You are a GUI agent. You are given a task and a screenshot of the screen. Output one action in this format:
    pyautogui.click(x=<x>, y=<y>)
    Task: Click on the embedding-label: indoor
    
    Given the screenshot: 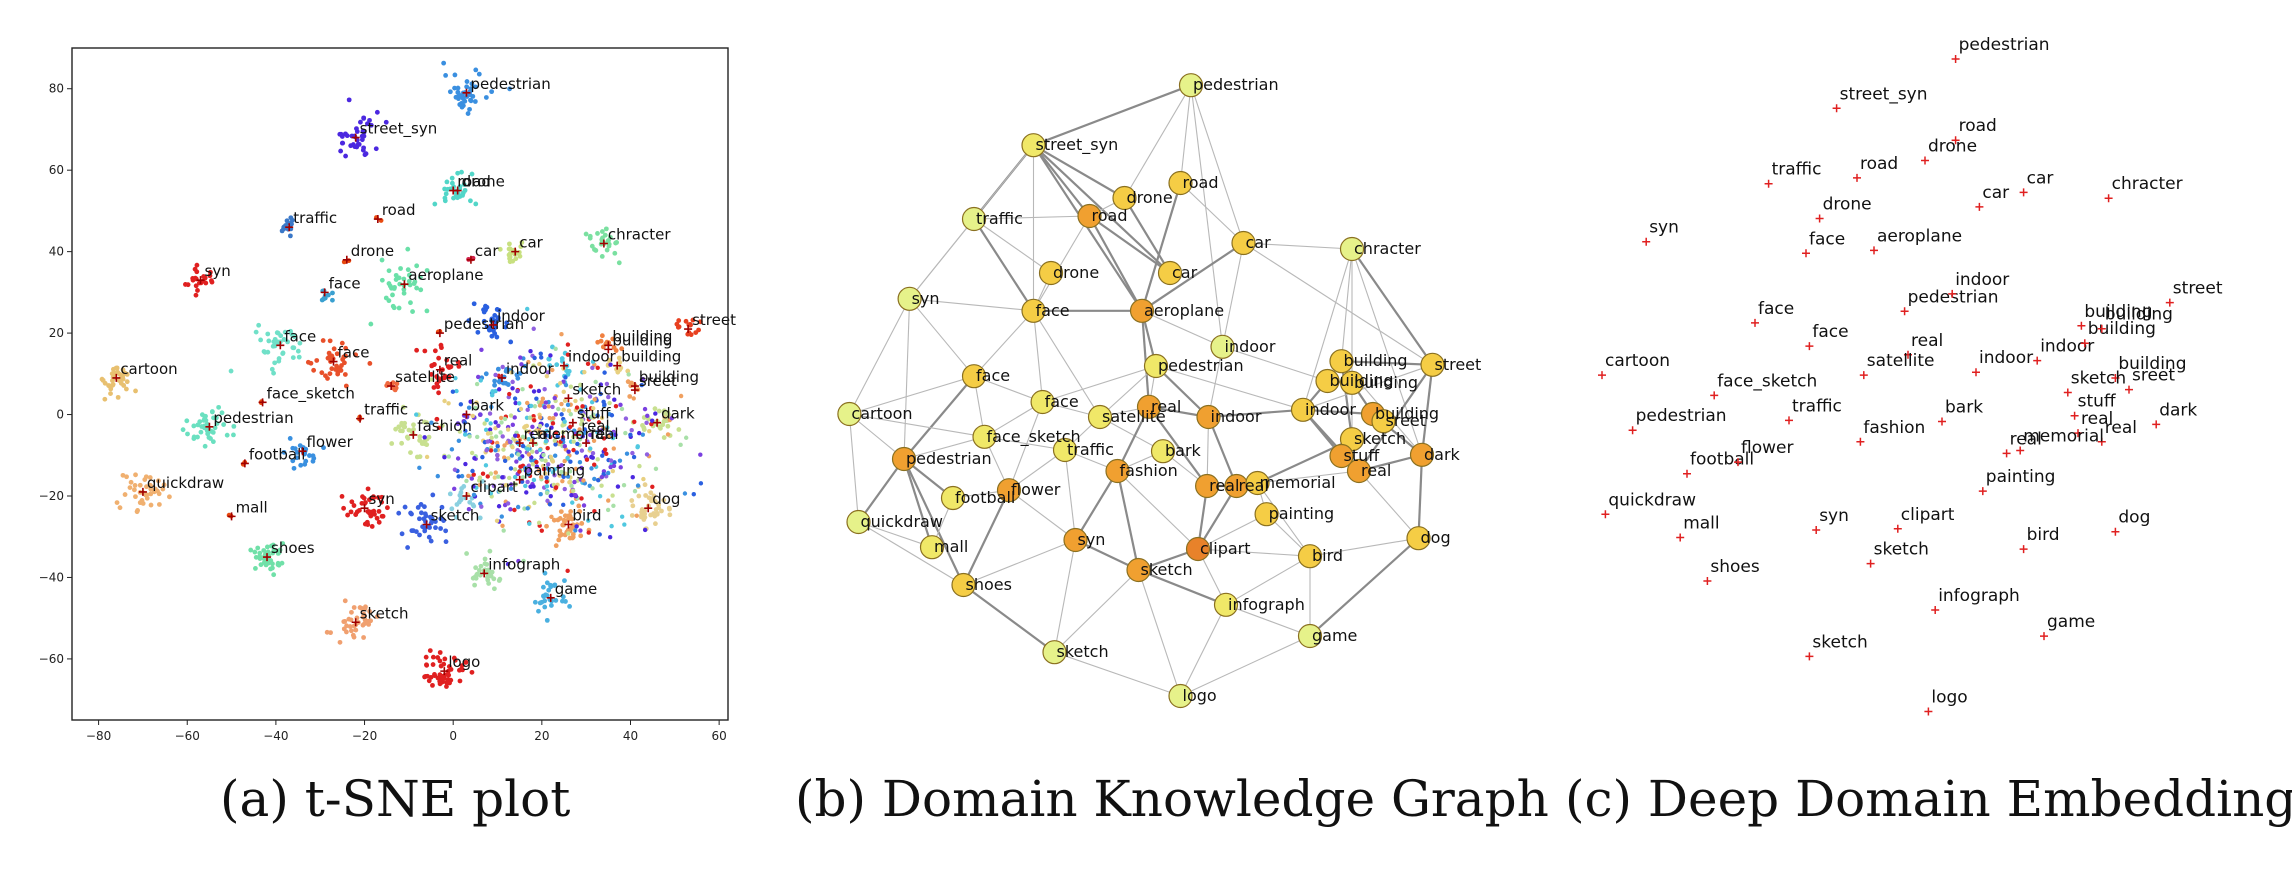 What is the action you would take?
    pyautogui.click(x=2006, y=358)
    